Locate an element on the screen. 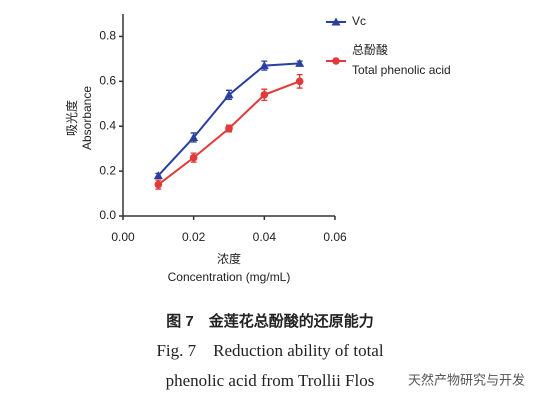  x-tick-label: 0.00 is located at coordinates (123, 237).